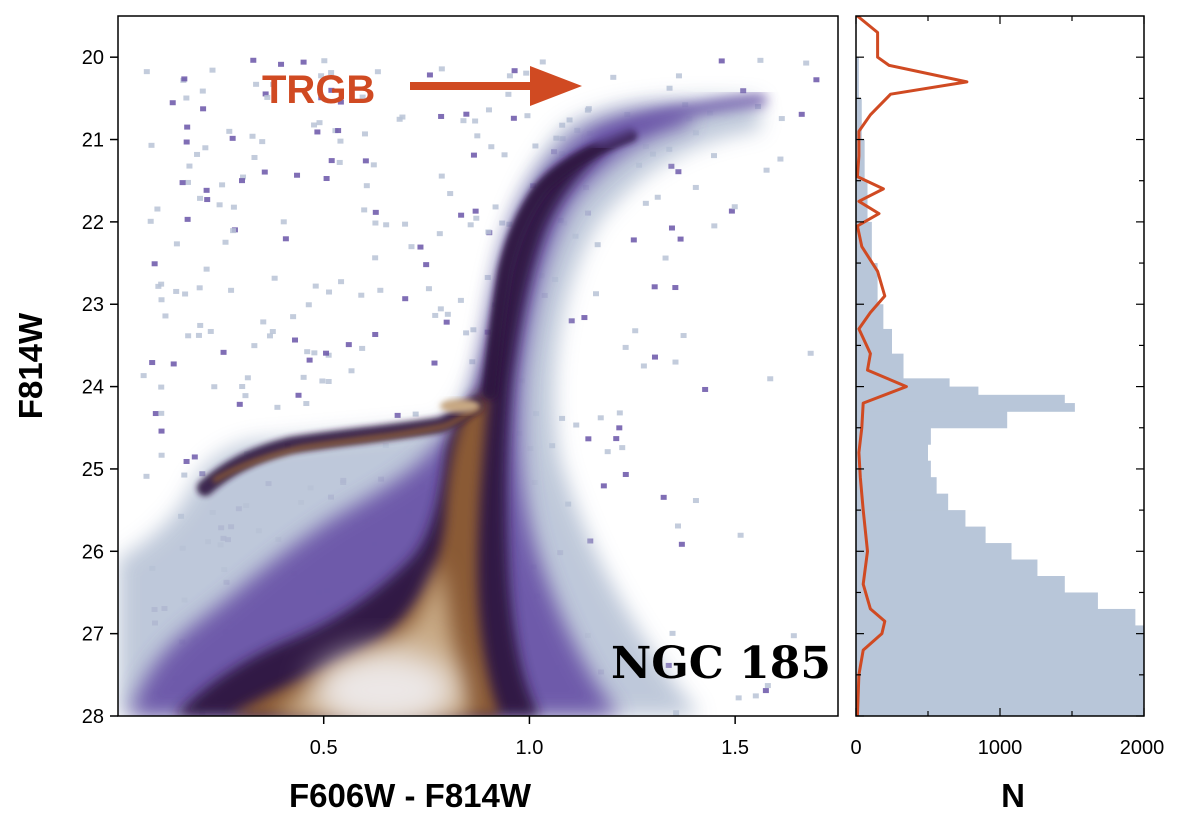  I want to click on cmd-y-tick-label: 22, so click(93, 223).